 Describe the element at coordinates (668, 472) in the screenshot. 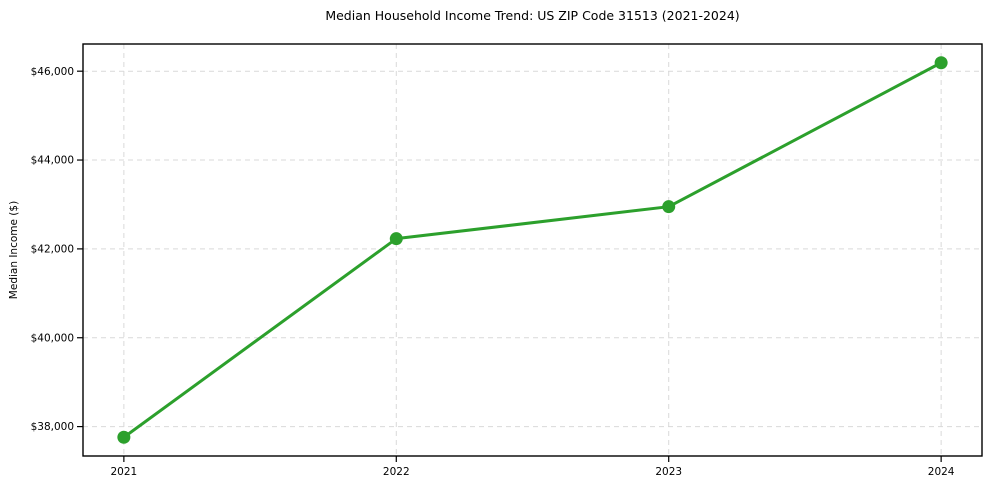

I see `x-tick-label: 2023` at that location.